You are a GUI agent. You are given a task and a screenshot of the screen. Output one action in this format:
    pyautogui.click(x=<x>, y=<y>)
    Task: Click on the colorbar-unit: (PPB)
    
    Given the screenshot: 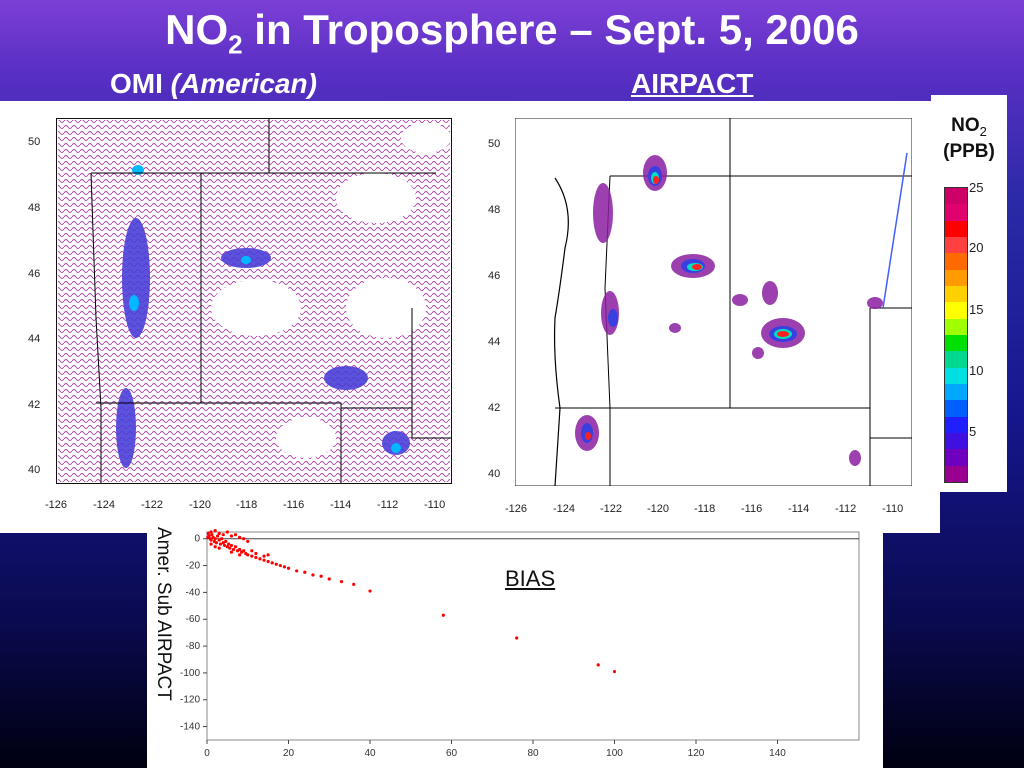 What is the action you would take?
    pyautogui.click(x=969, y=151)
    